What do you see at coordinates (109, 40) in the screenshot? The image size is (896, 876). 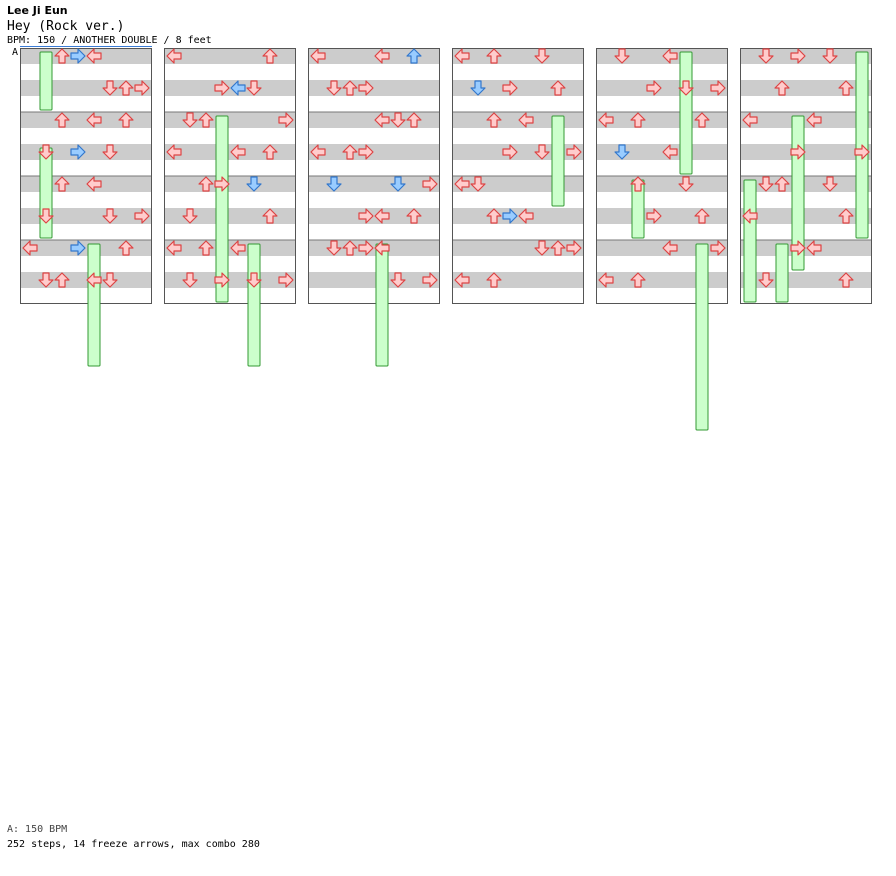 I see `chart-info: BPM: 150 / ANOTHER DOUBLE / 8 feet` at bounding box center [109, 40].